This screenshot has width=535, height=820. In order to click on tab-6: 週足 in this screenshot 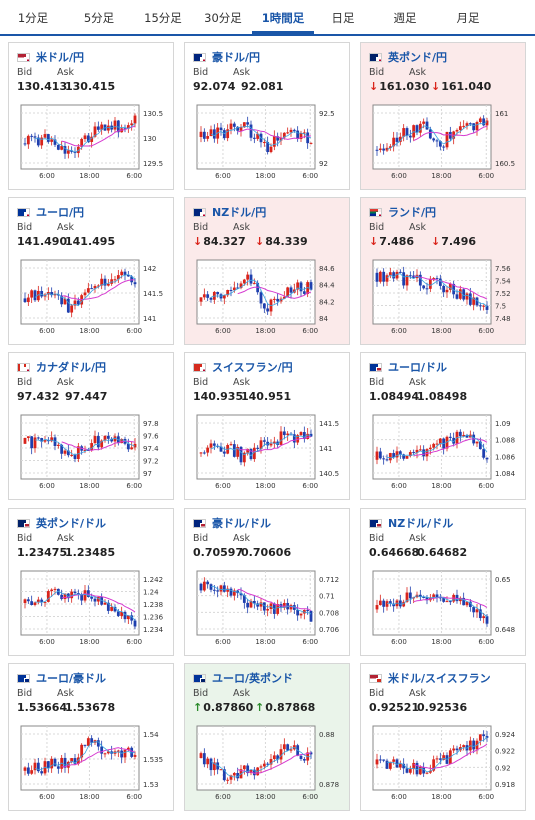, I will do `click(405, 18)`.